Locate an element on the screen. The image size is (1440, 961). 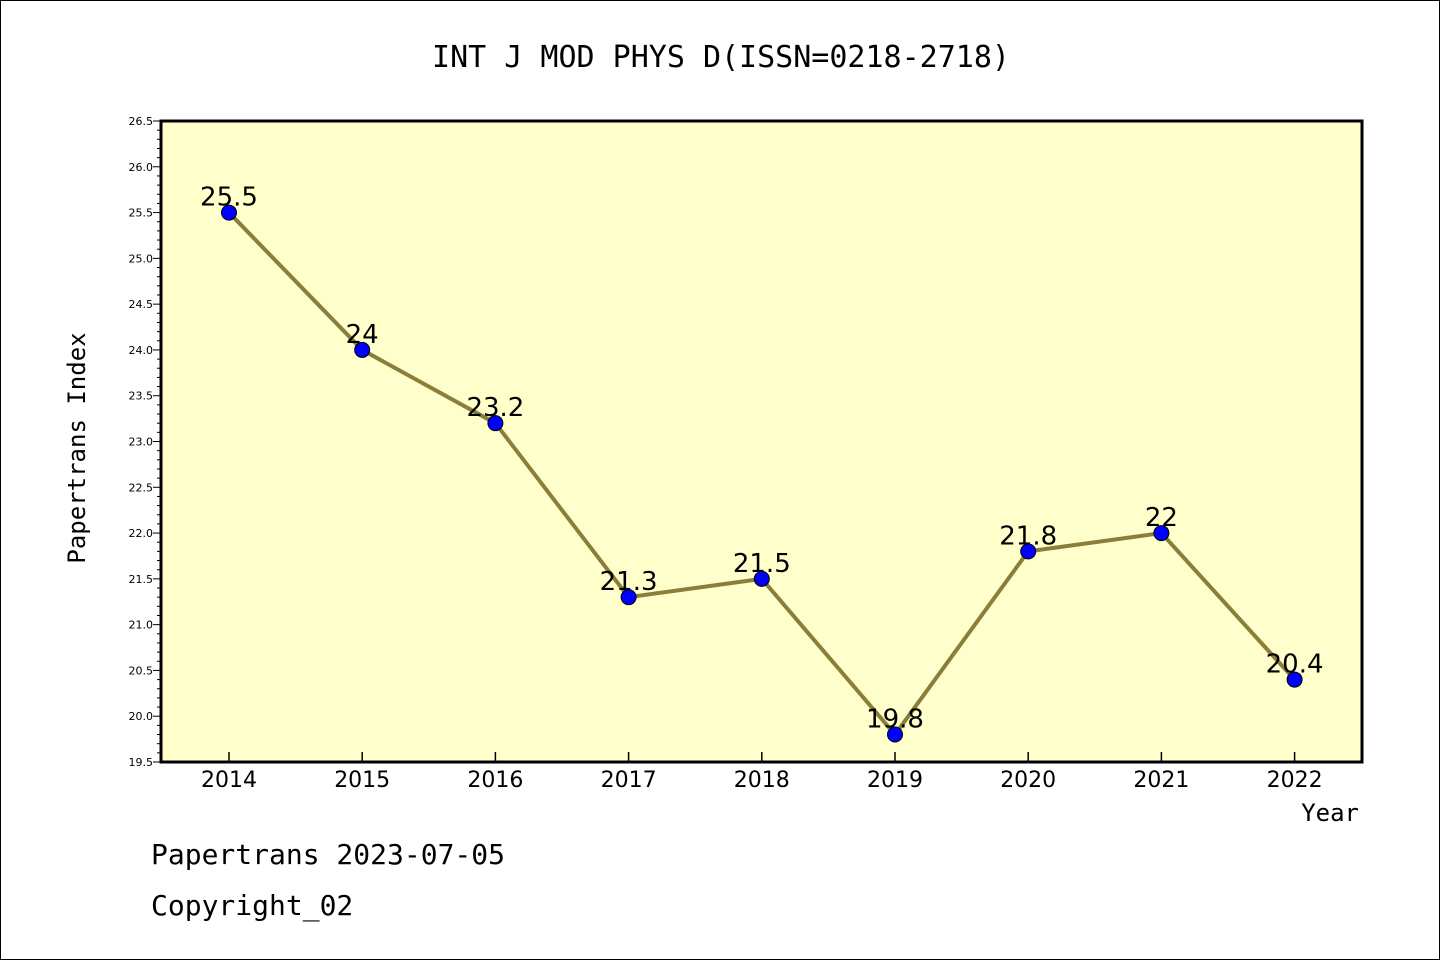
x-tick-label: 2021 is located at coordinates (1161, 780).